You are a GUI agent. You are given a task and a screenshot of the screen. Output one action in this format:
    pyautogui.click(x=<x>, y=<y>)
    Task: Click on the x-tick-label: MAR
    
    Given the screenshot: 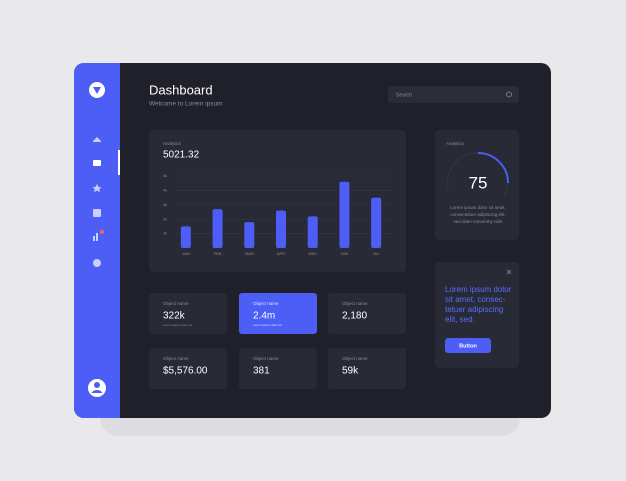 What is the action you would take?
    pyautogui.click(x=249, y=253)
    